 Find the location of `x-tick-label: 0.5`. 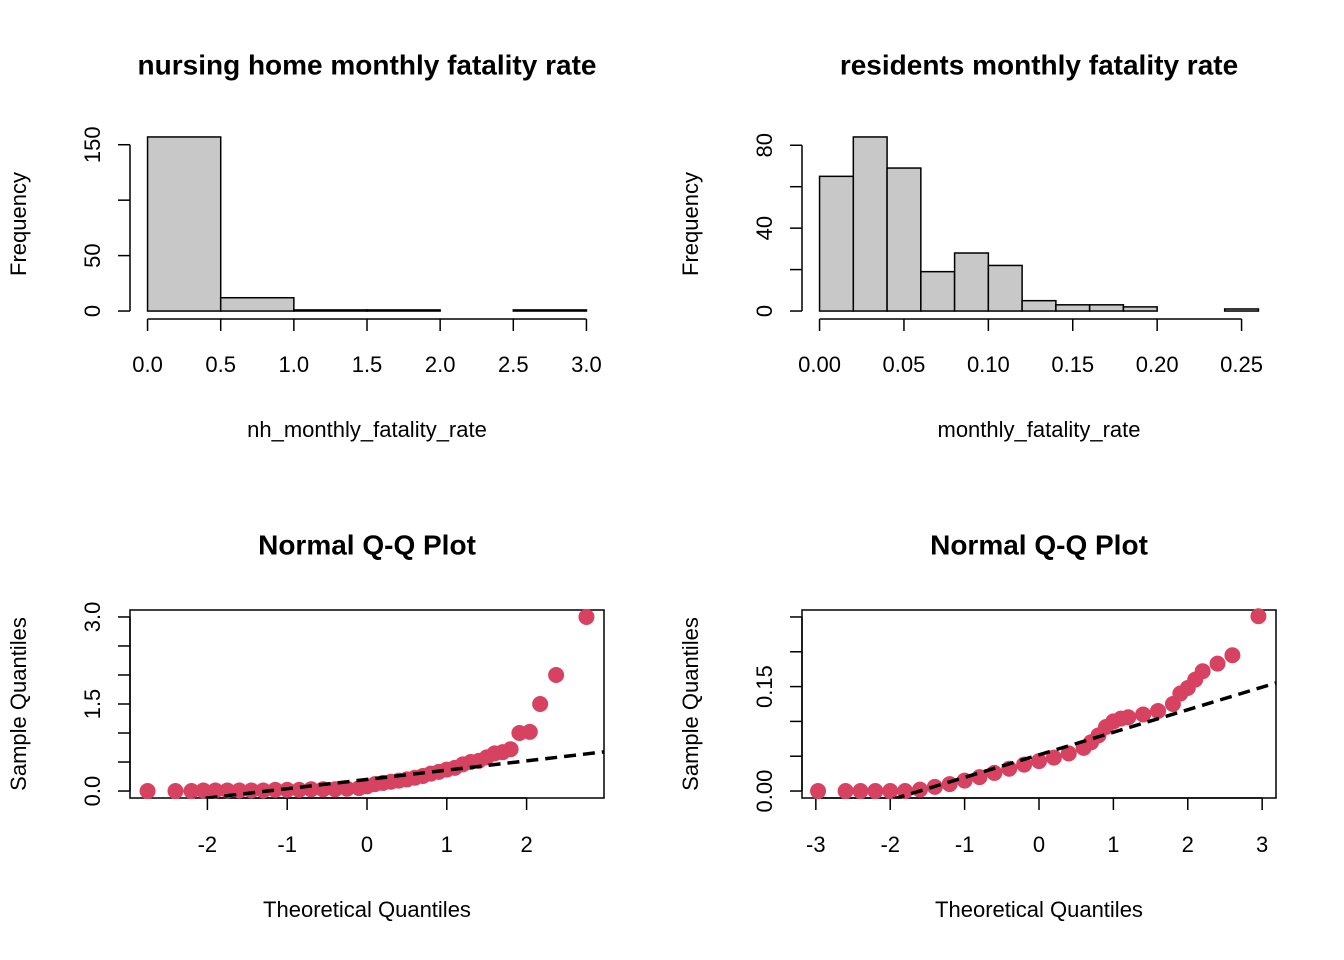

x-tick-label: 0.5 is located at coordinates (220, 364).